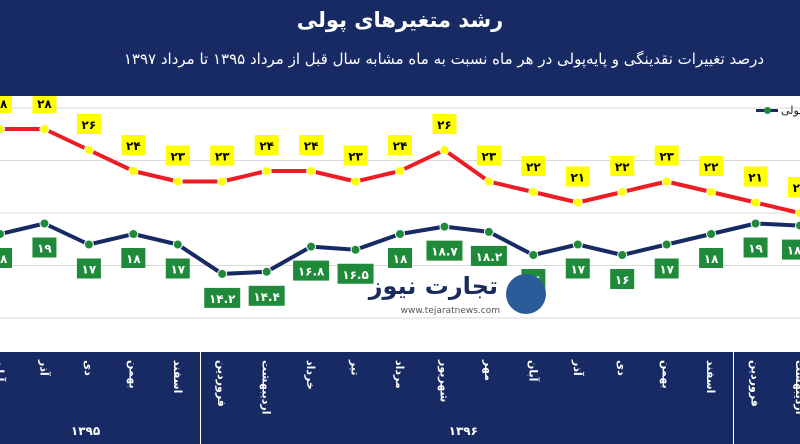 Image resolution: width=800 pixels, height=444 pixels. What do you see at coordinates (88, 368) in the screenshot?
I see `x-tick-label: دی` at bounding box center [88, 368].